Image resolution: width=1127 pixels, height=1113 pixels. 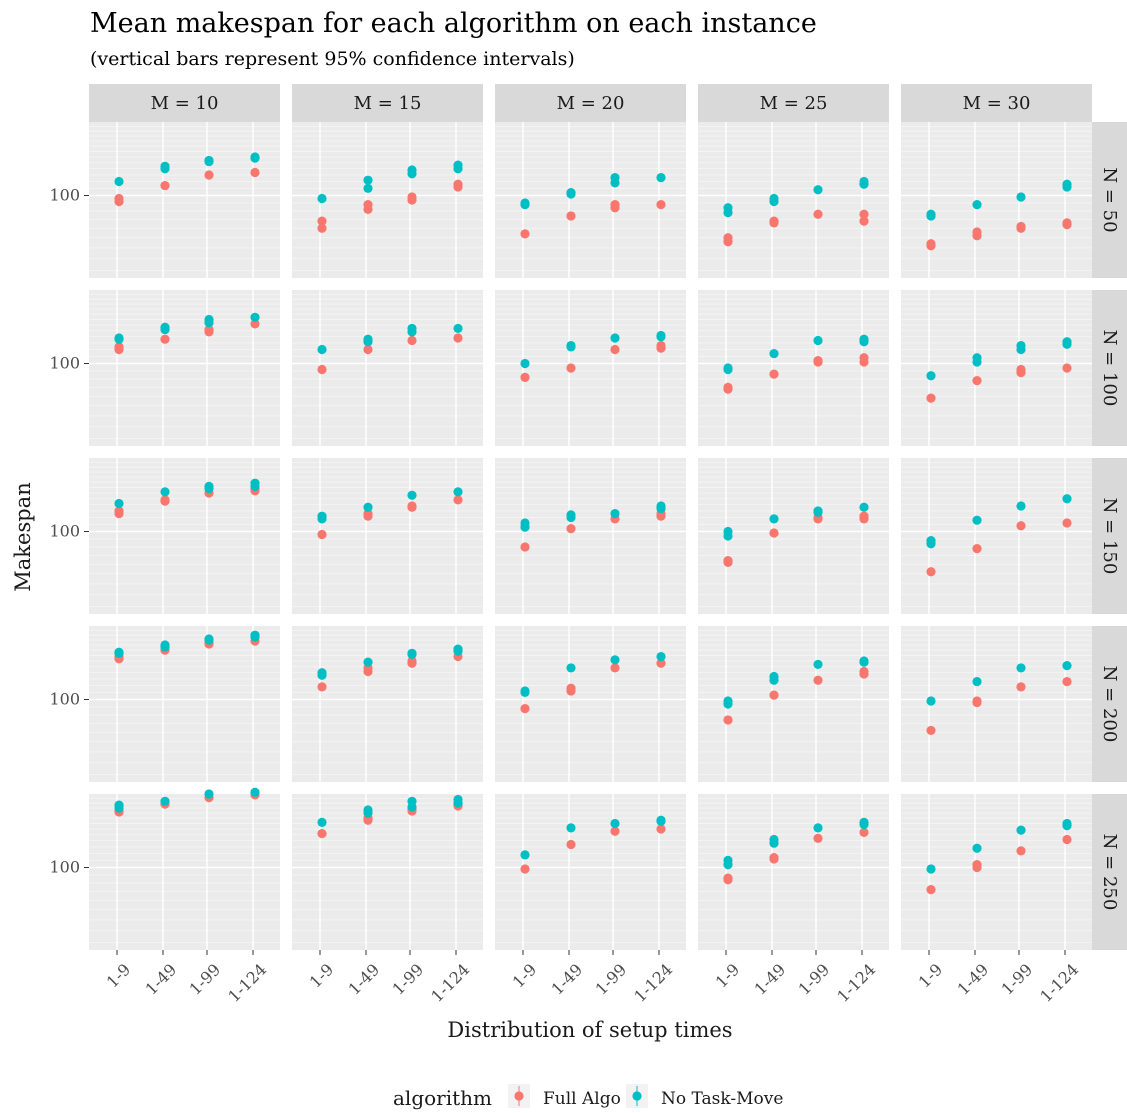 What do you see at coordinates (653, 983) in the screenshot?
I see `x-tick-label: 1-124` at bounding box center [653, 983].